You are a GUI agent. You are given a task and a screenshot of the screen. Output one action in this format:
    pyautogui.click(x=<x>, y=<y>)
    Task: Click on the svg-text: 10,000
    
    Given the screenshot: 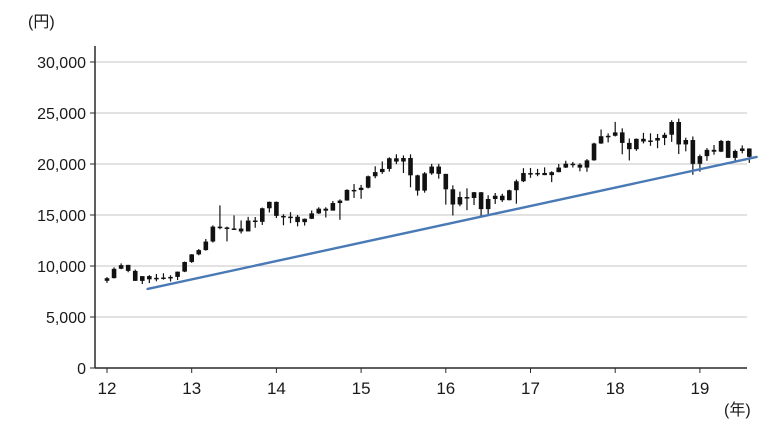 What is the action you would take?
    pyautogui.click(x=61, y=267)
    